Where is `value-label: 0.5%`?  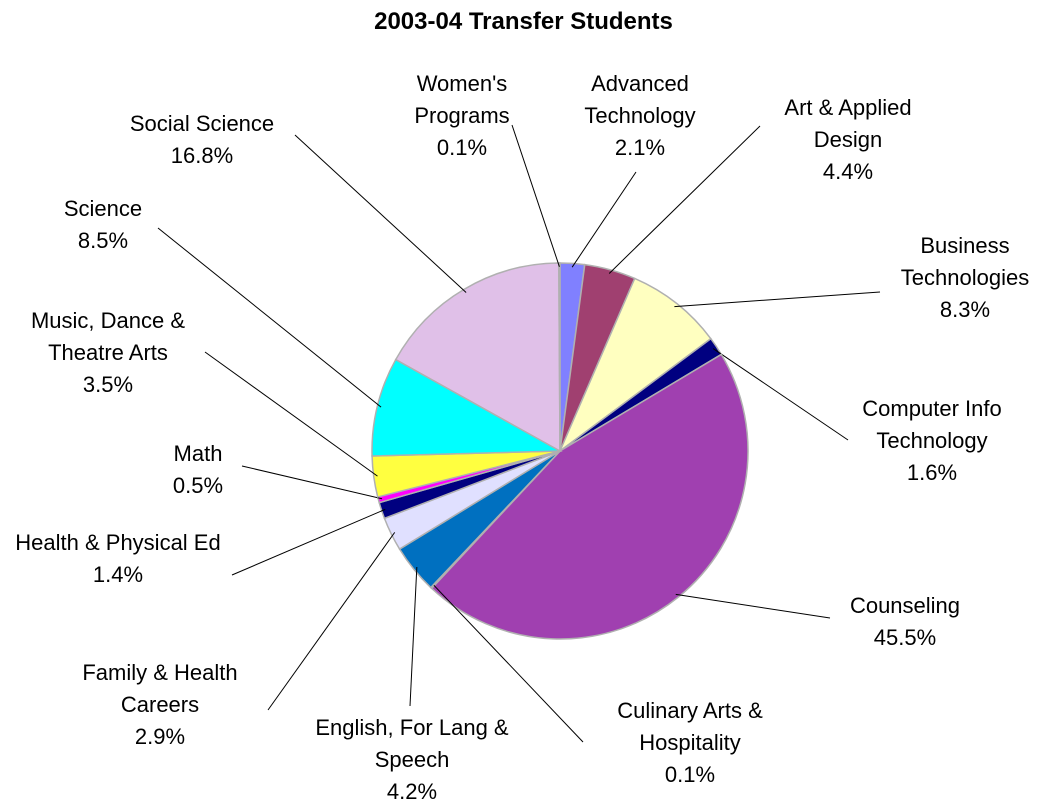 value-label: 0.5% is located at coordinates (198, 485).